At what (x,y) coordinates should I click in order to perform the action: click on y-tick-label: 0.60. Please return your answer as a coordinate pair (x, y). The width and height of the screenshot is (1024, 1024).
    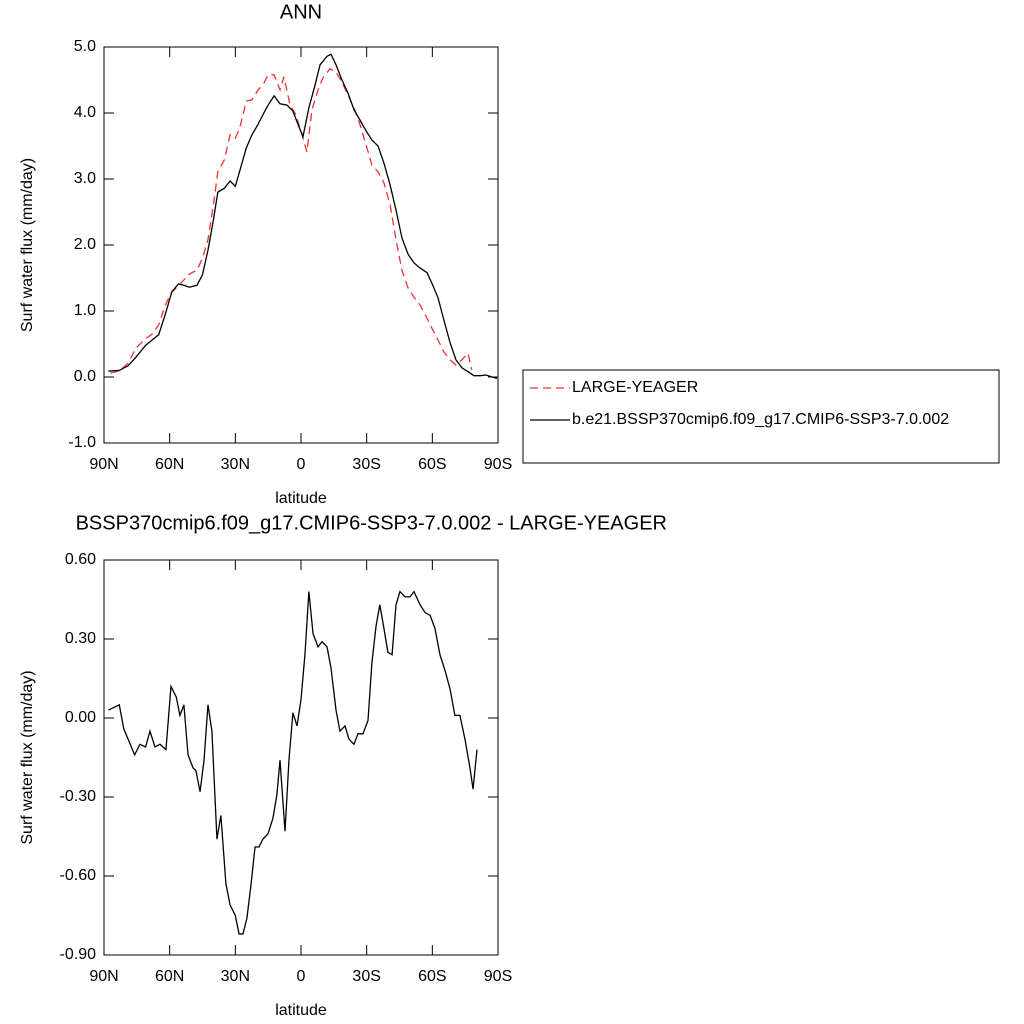
    Looking at the image, I should click on (80, 559).